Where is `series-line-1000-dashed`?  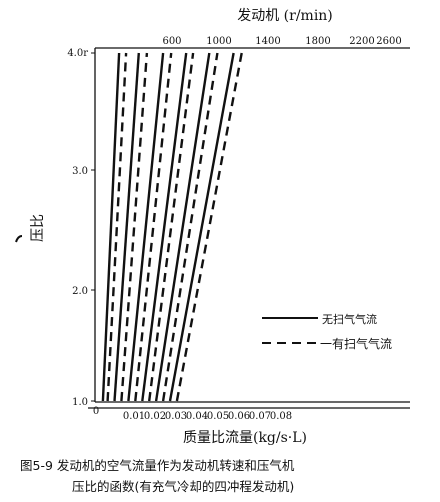
series-line-1000-dashed is located at coordinates (134, 227).